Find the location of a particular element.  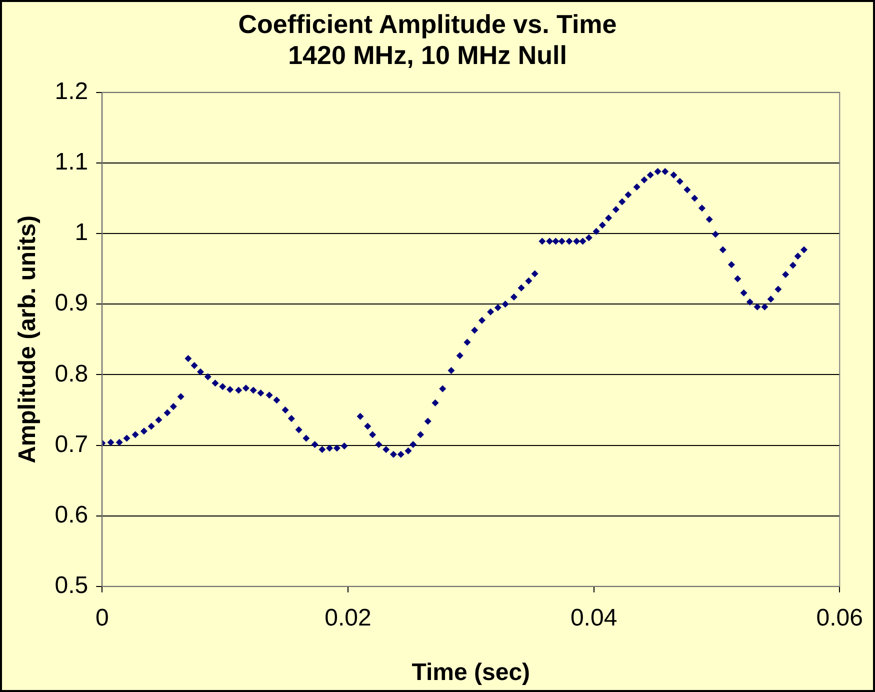

x-tick-label: 0.02 is located at coordinates (348, 618).